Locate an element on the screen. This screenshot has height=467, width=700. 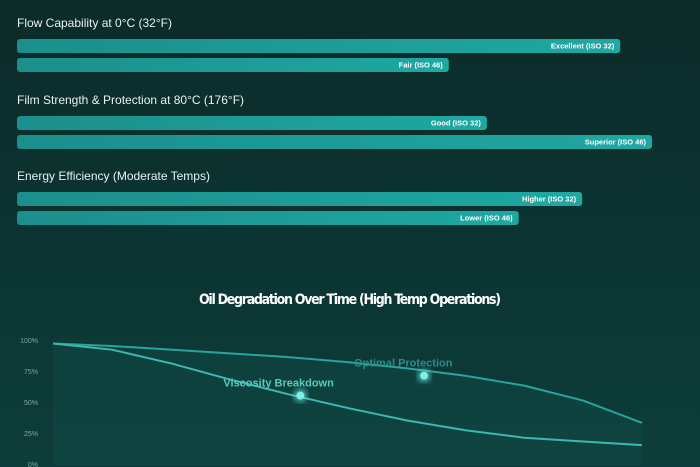
group-title: Energy Efficiency (Moderate Temps) is located at coordinates (113, 176).